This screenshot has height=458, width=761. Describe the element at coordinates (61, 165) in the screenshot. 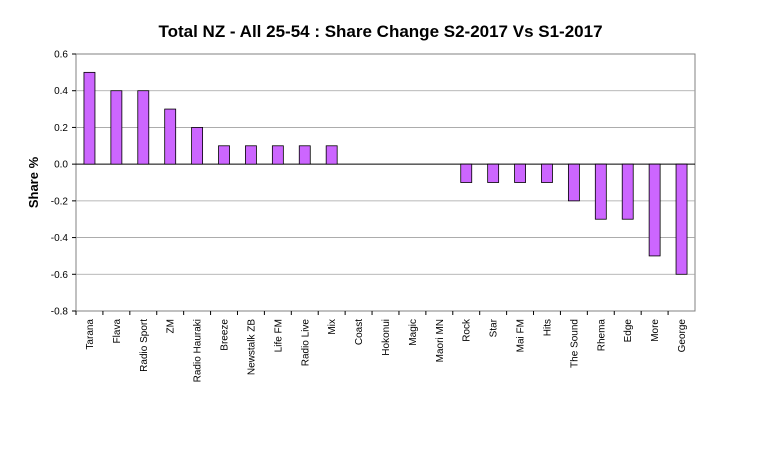

I see `y-tick-label: 0.0` at that location.